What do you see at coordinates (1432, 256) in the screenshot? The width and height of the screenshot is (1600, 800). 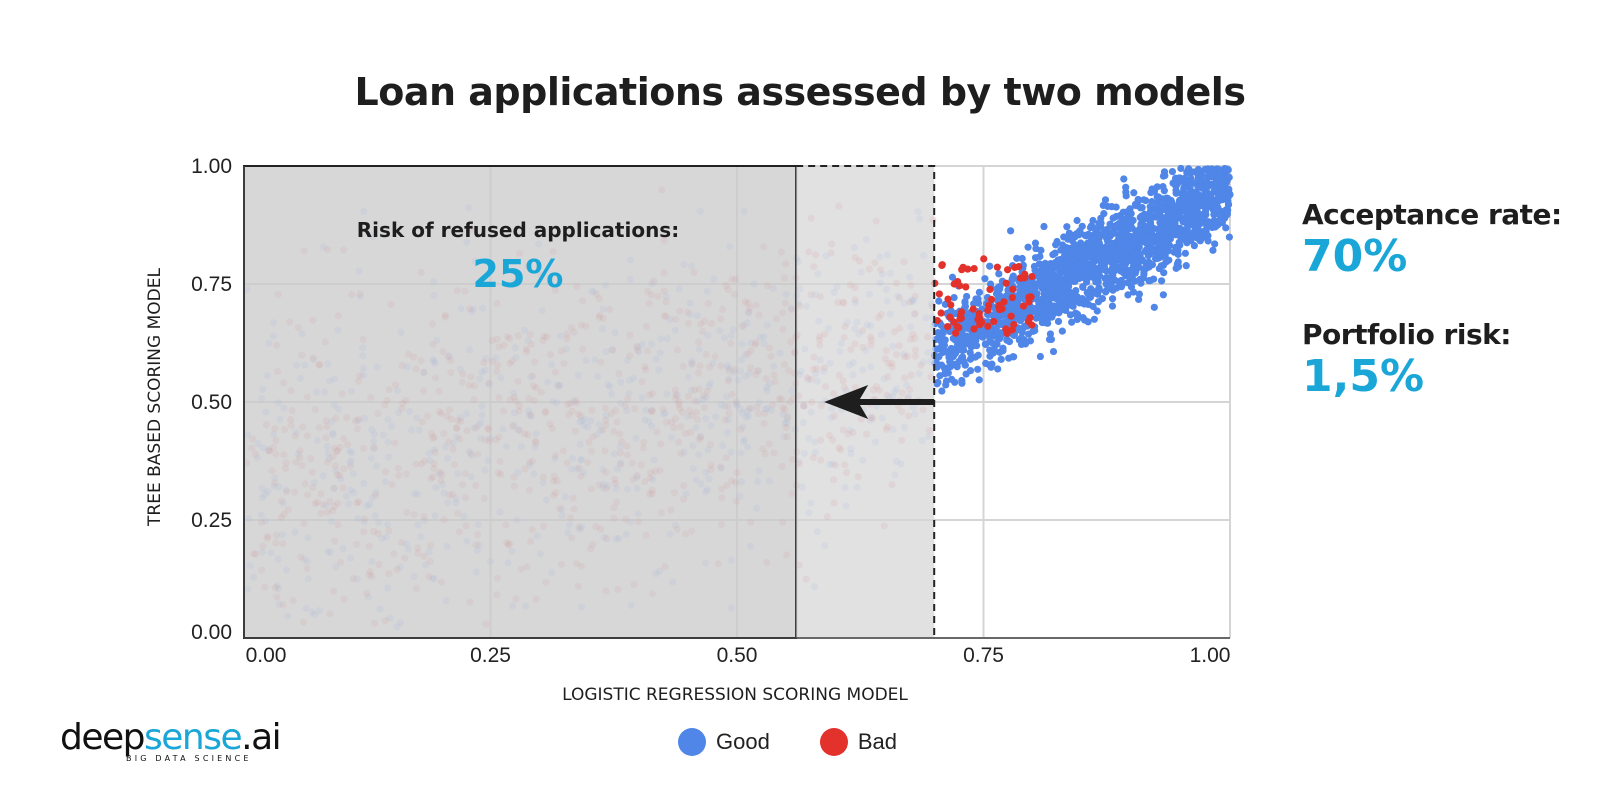 I see `acceptance-rate-value: 70%` at bounding box center [1432, 256].